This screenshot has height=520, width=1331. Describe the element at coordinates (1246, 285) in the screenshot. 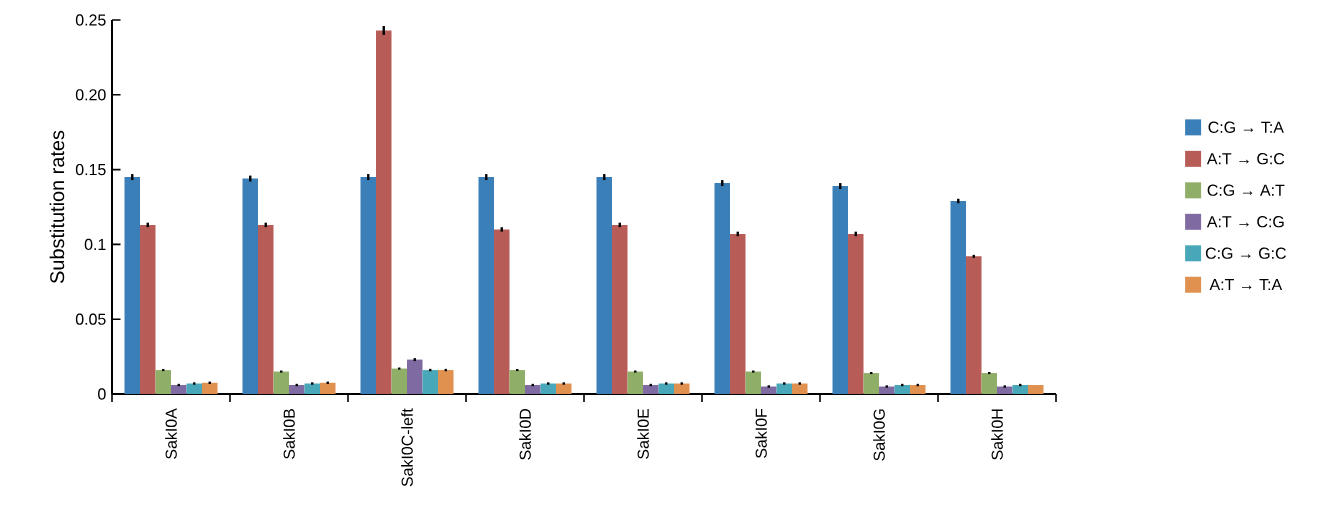

I see `legend-label: A:T → T:A` at that location.